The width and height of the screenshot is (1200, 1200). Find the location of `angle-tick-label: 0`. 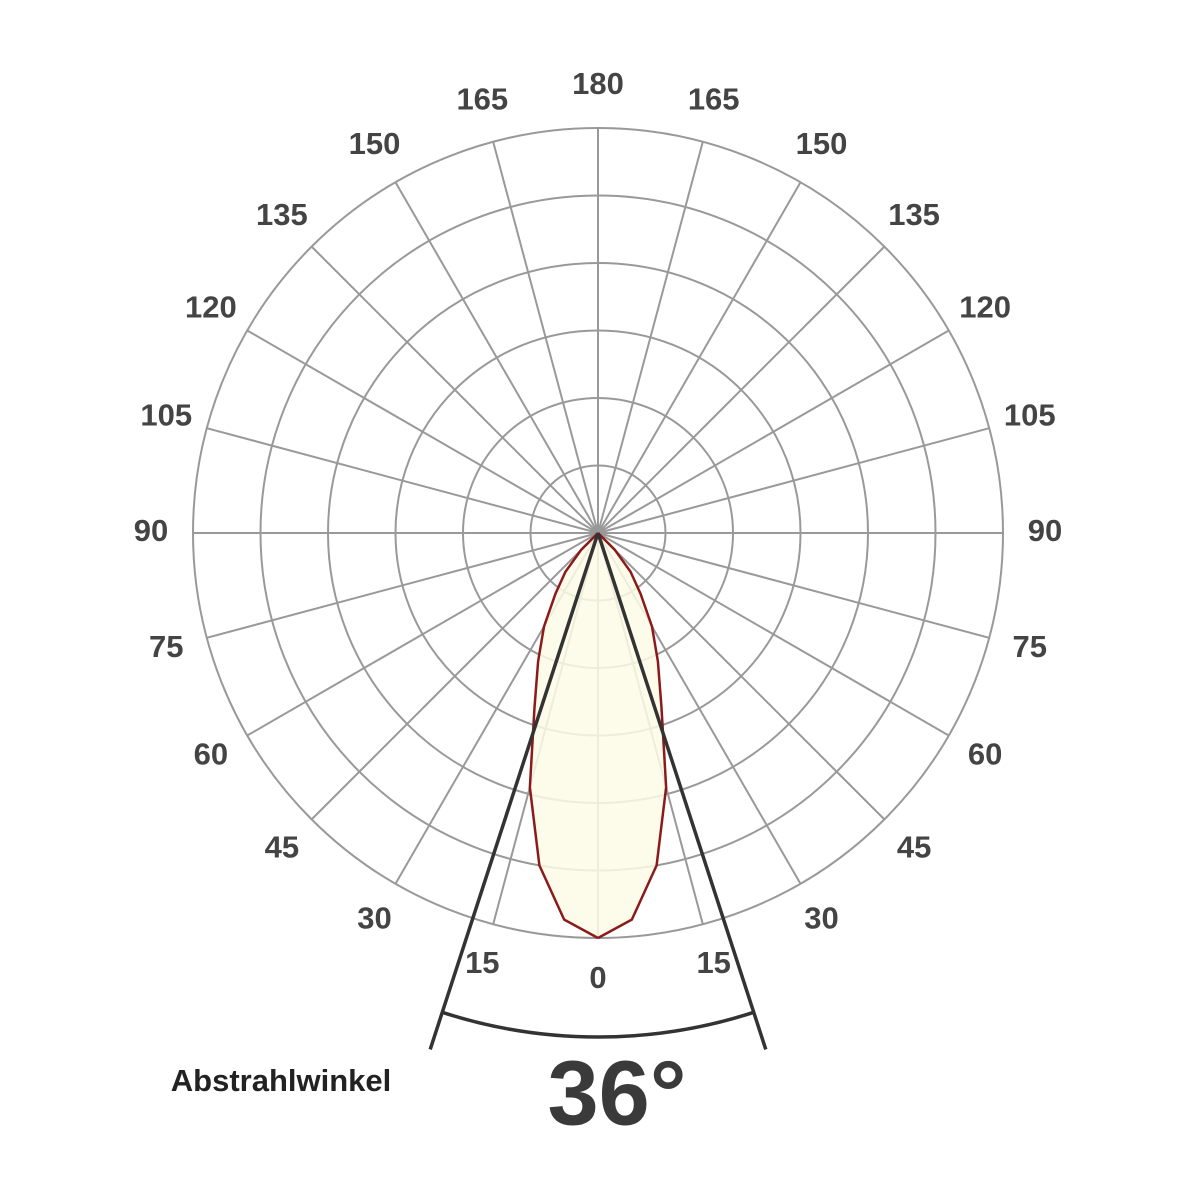

angle-tick-label: 0 is located at coordinates (597, 977).